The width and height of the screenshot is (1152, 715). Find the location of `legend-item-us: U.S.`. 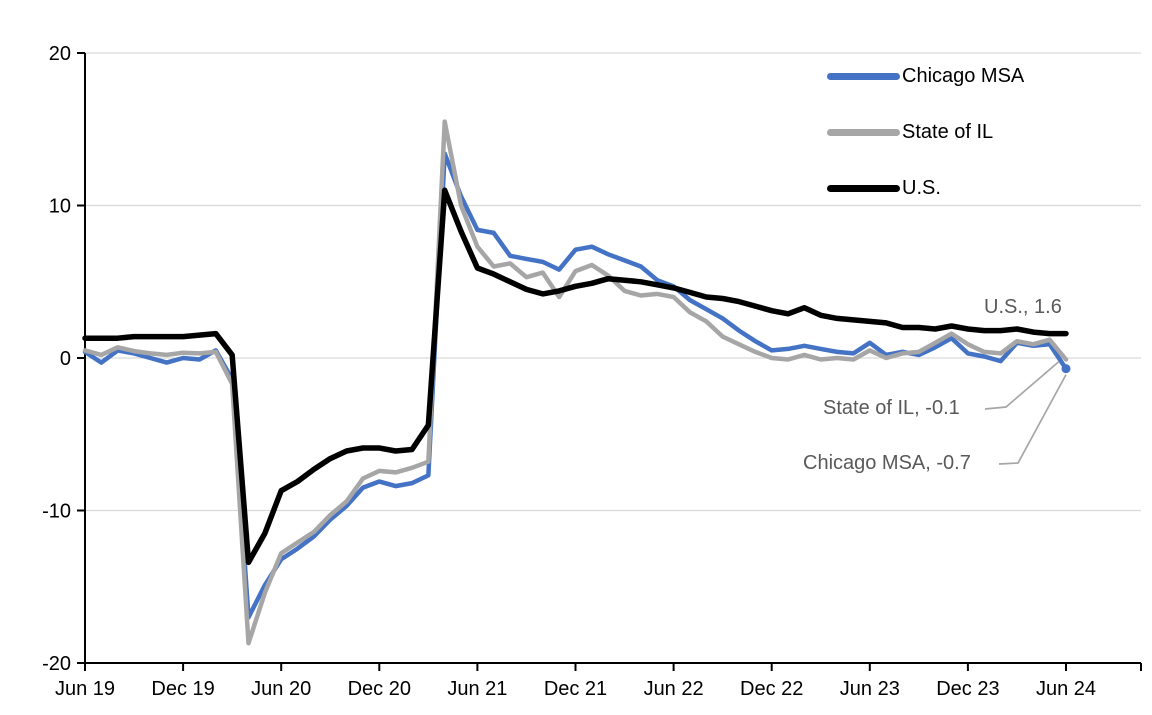

legend-item-us: U.S. is located at coordinates (925, 188).